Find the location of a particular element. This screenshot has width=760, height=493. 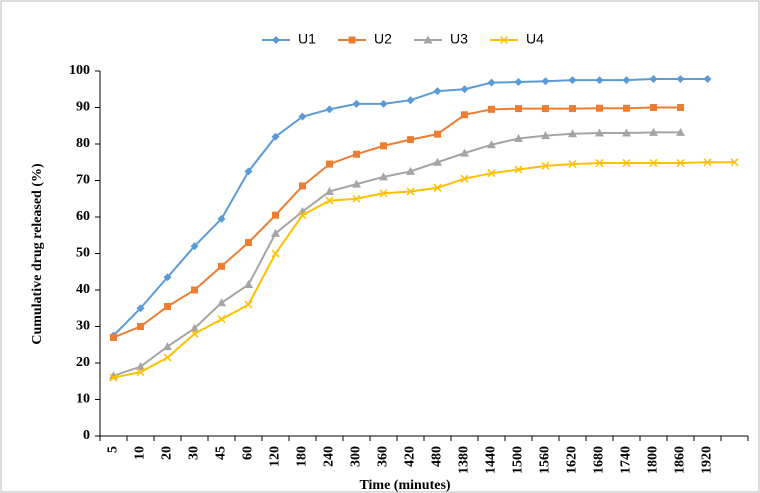

legend-label: U3 is located at coordinates (459, 39).